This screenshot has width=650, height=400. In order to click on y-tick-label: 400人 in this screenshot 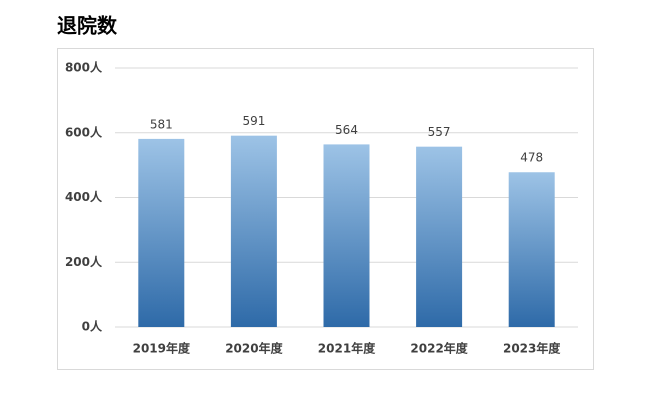, I will do `click(84, 196)`.